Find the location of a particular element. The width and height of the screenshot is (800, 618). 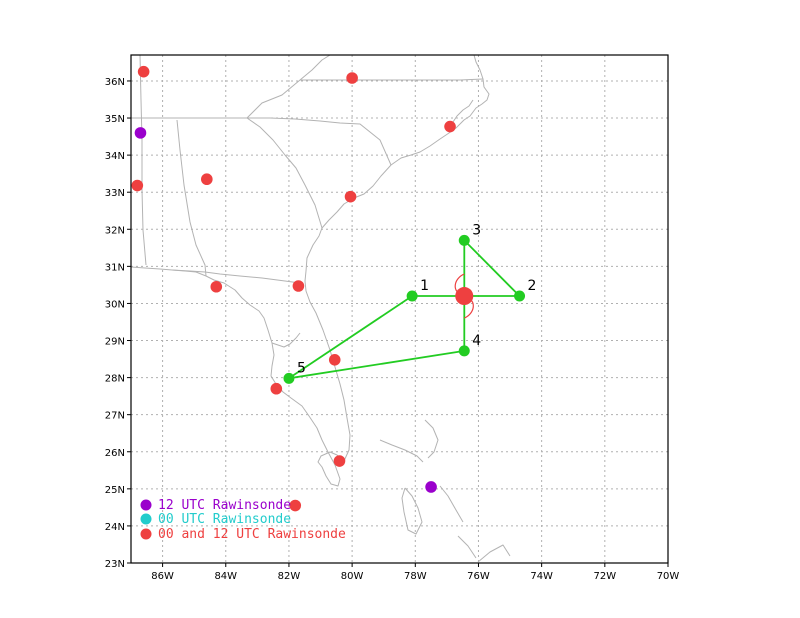

legend-label-12utc: 12 UTC Rawinsonde is located at coordinates (224, 505).